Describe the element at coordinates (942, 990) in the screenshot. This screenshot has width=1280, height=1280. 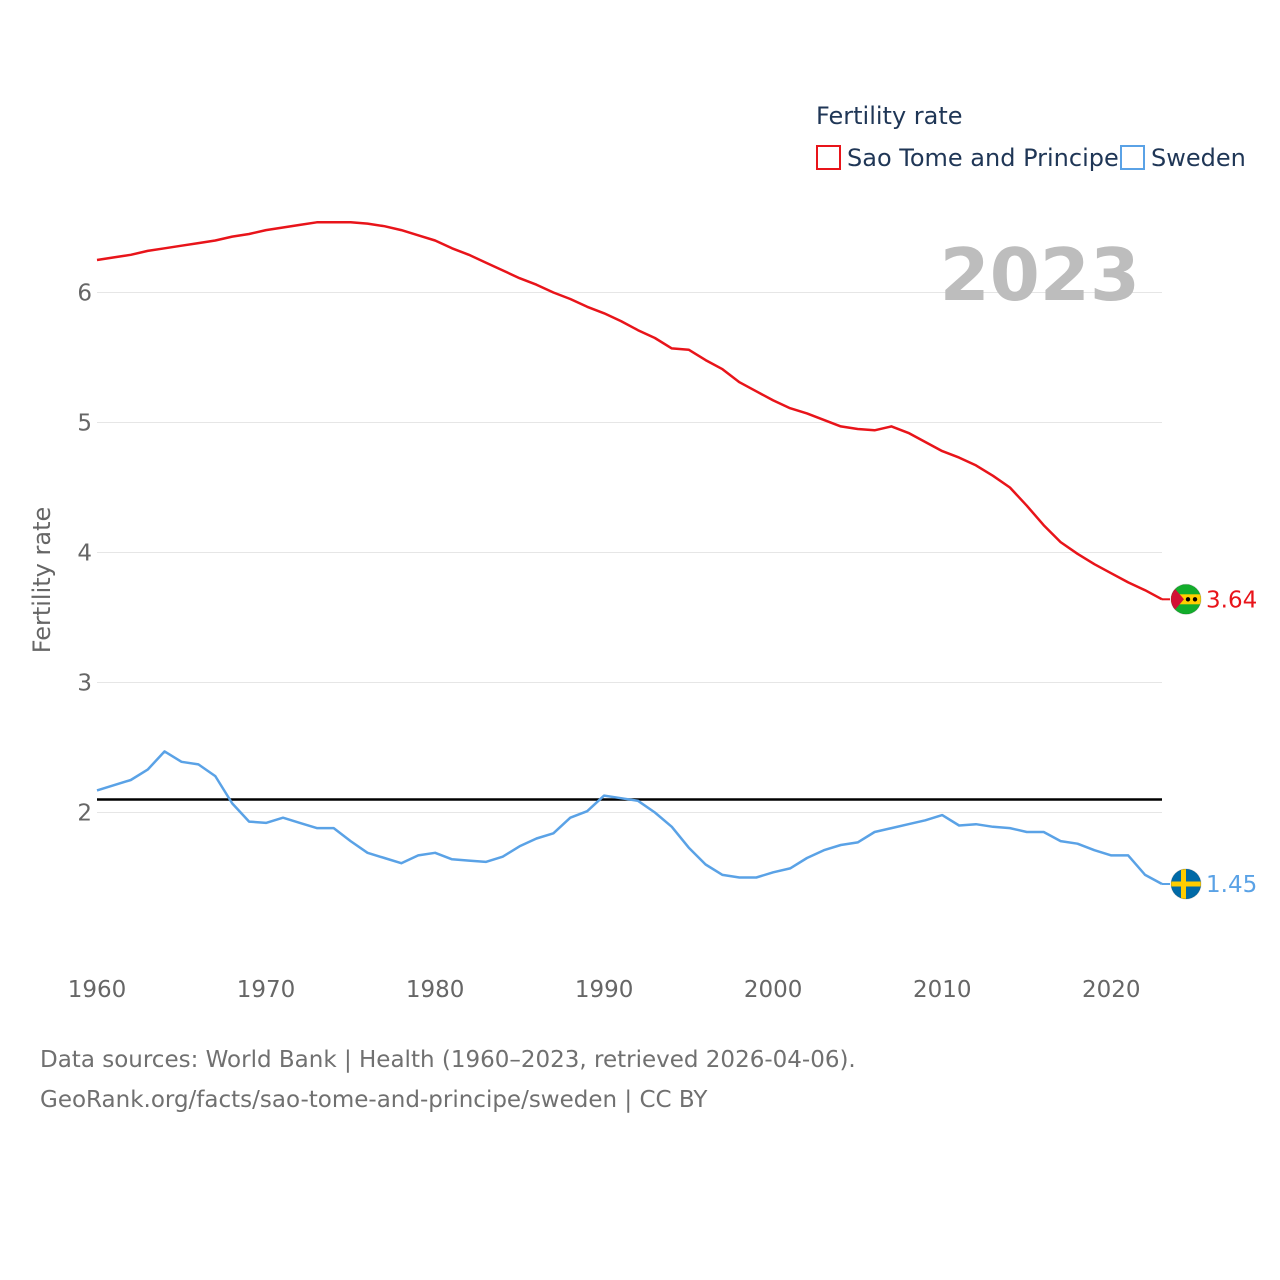
I see `x-tick-label-2010: 2010` at that location.